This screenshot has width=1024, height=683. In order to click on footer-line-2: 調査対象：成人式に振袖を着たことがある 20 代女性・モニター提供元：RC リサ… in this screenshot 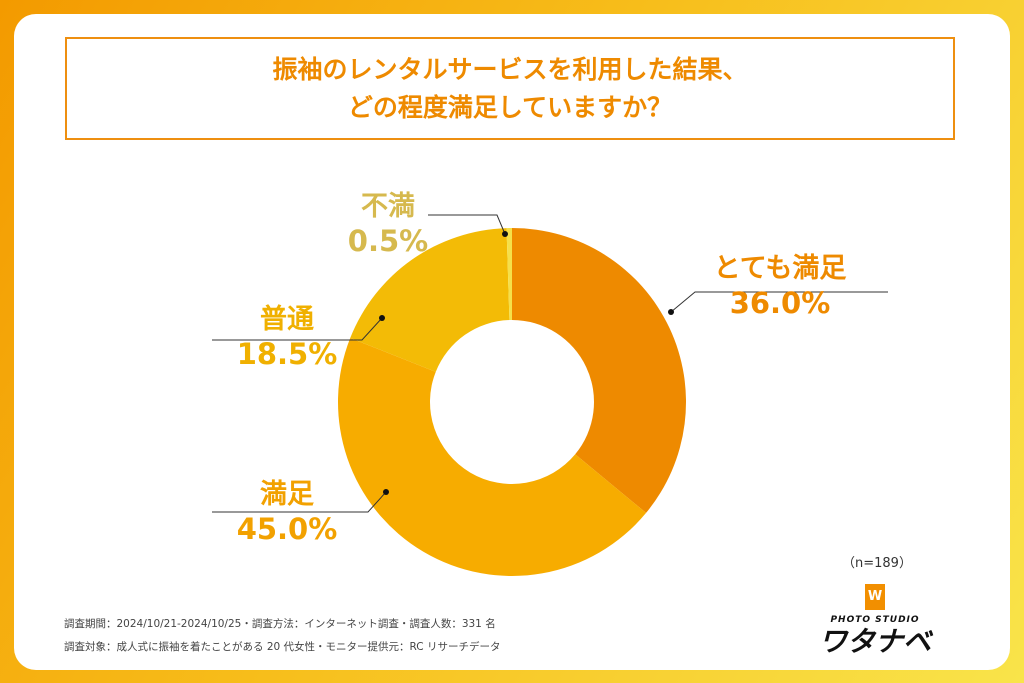, I will do `click(282, 647)`.